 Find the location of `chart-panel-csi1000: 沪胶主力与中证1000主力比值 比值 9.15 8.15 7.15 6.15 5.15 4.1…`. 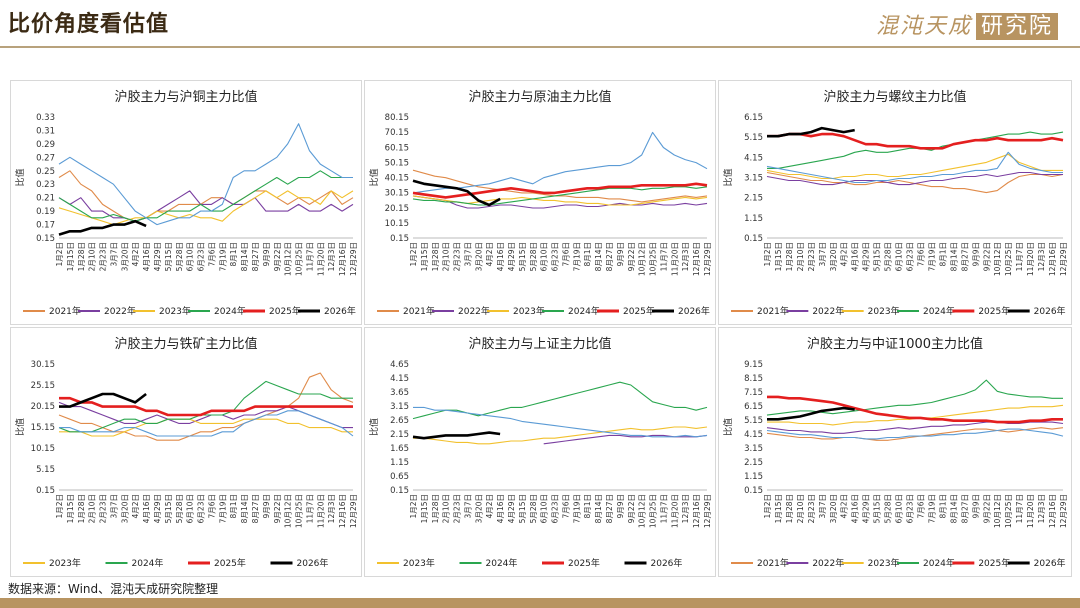

chart-panel-csi1000: 沪胶主力与中证1000主力比值 比值 9.15 8.15 7.15 6.15 5.15 4.1… is located at coordinates (895, 452).